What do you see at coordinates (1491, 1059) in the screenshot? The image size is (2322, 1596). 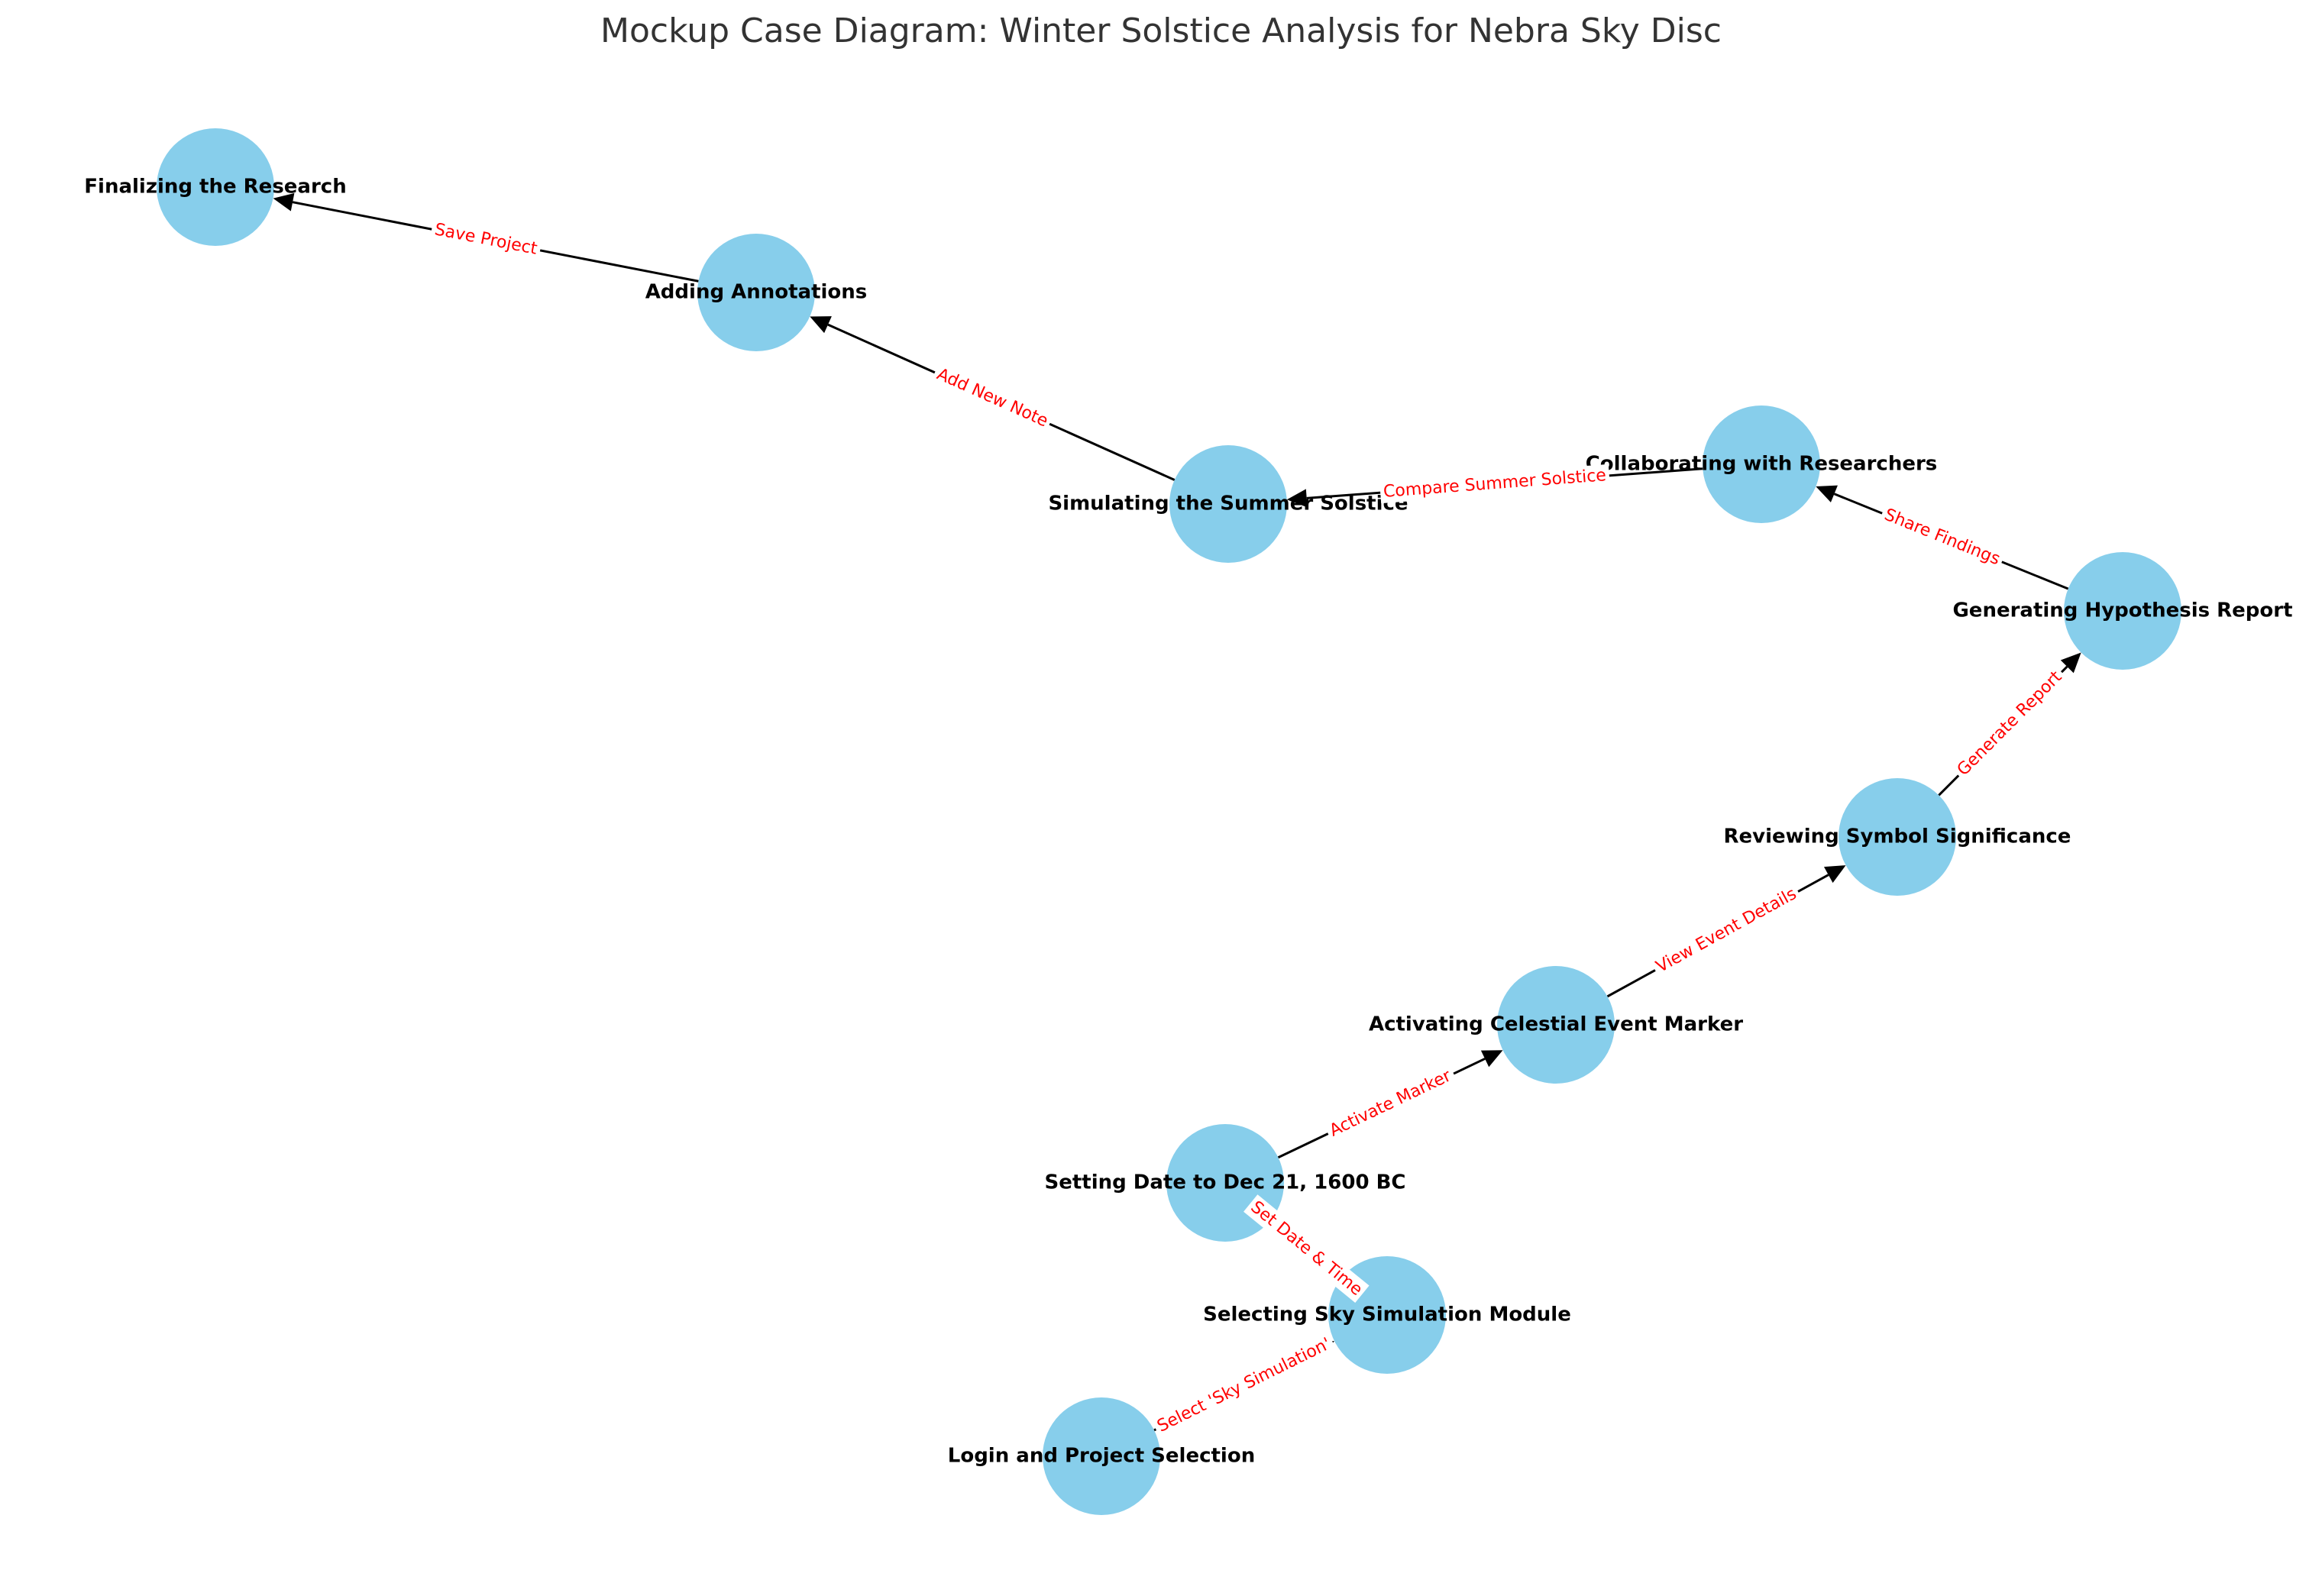 I see `edge-arrowhead-date-marker` at bounding box center [1491, 1059].